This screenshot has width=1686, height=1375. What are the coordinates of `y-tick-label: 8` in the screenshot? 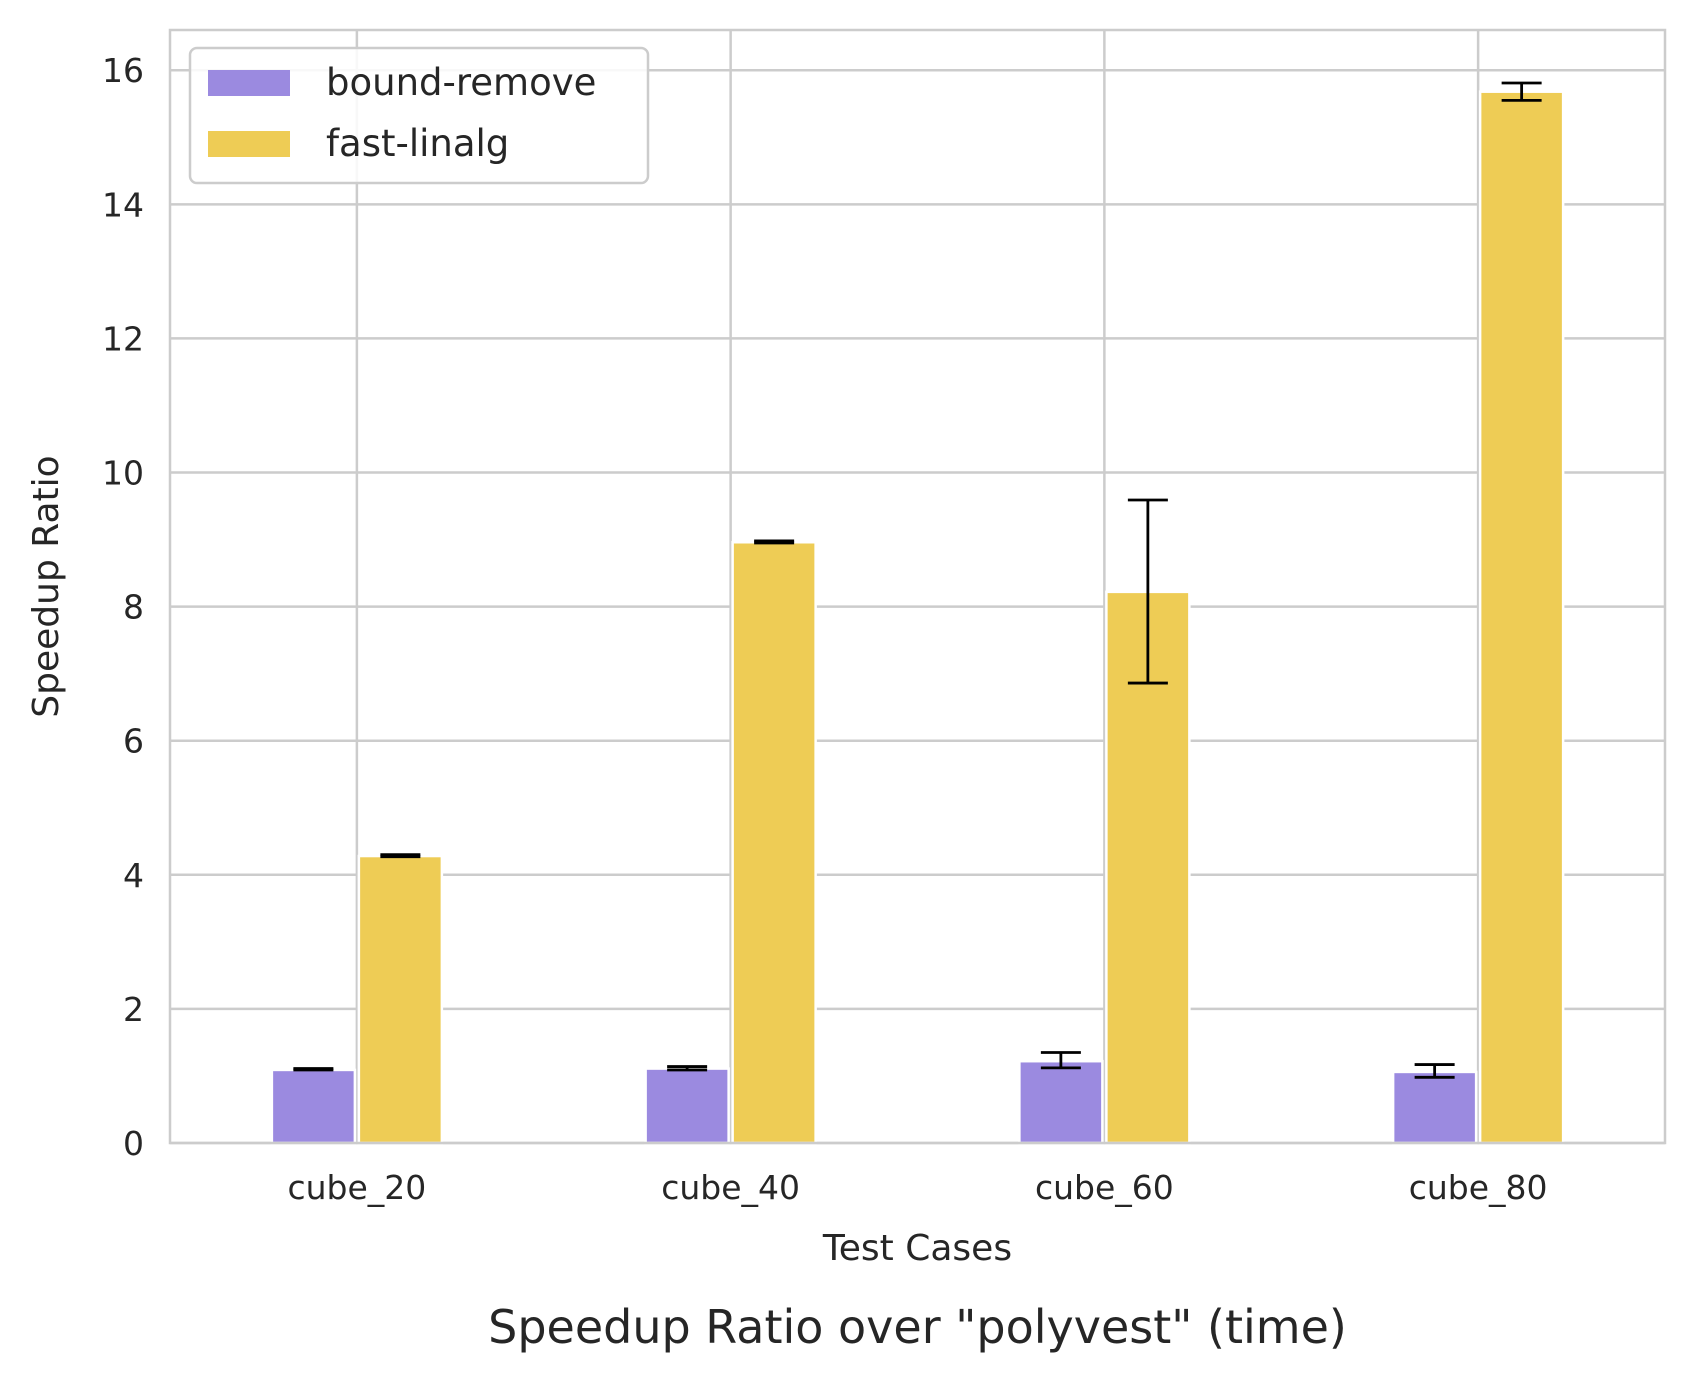 It's located at (133, 607).